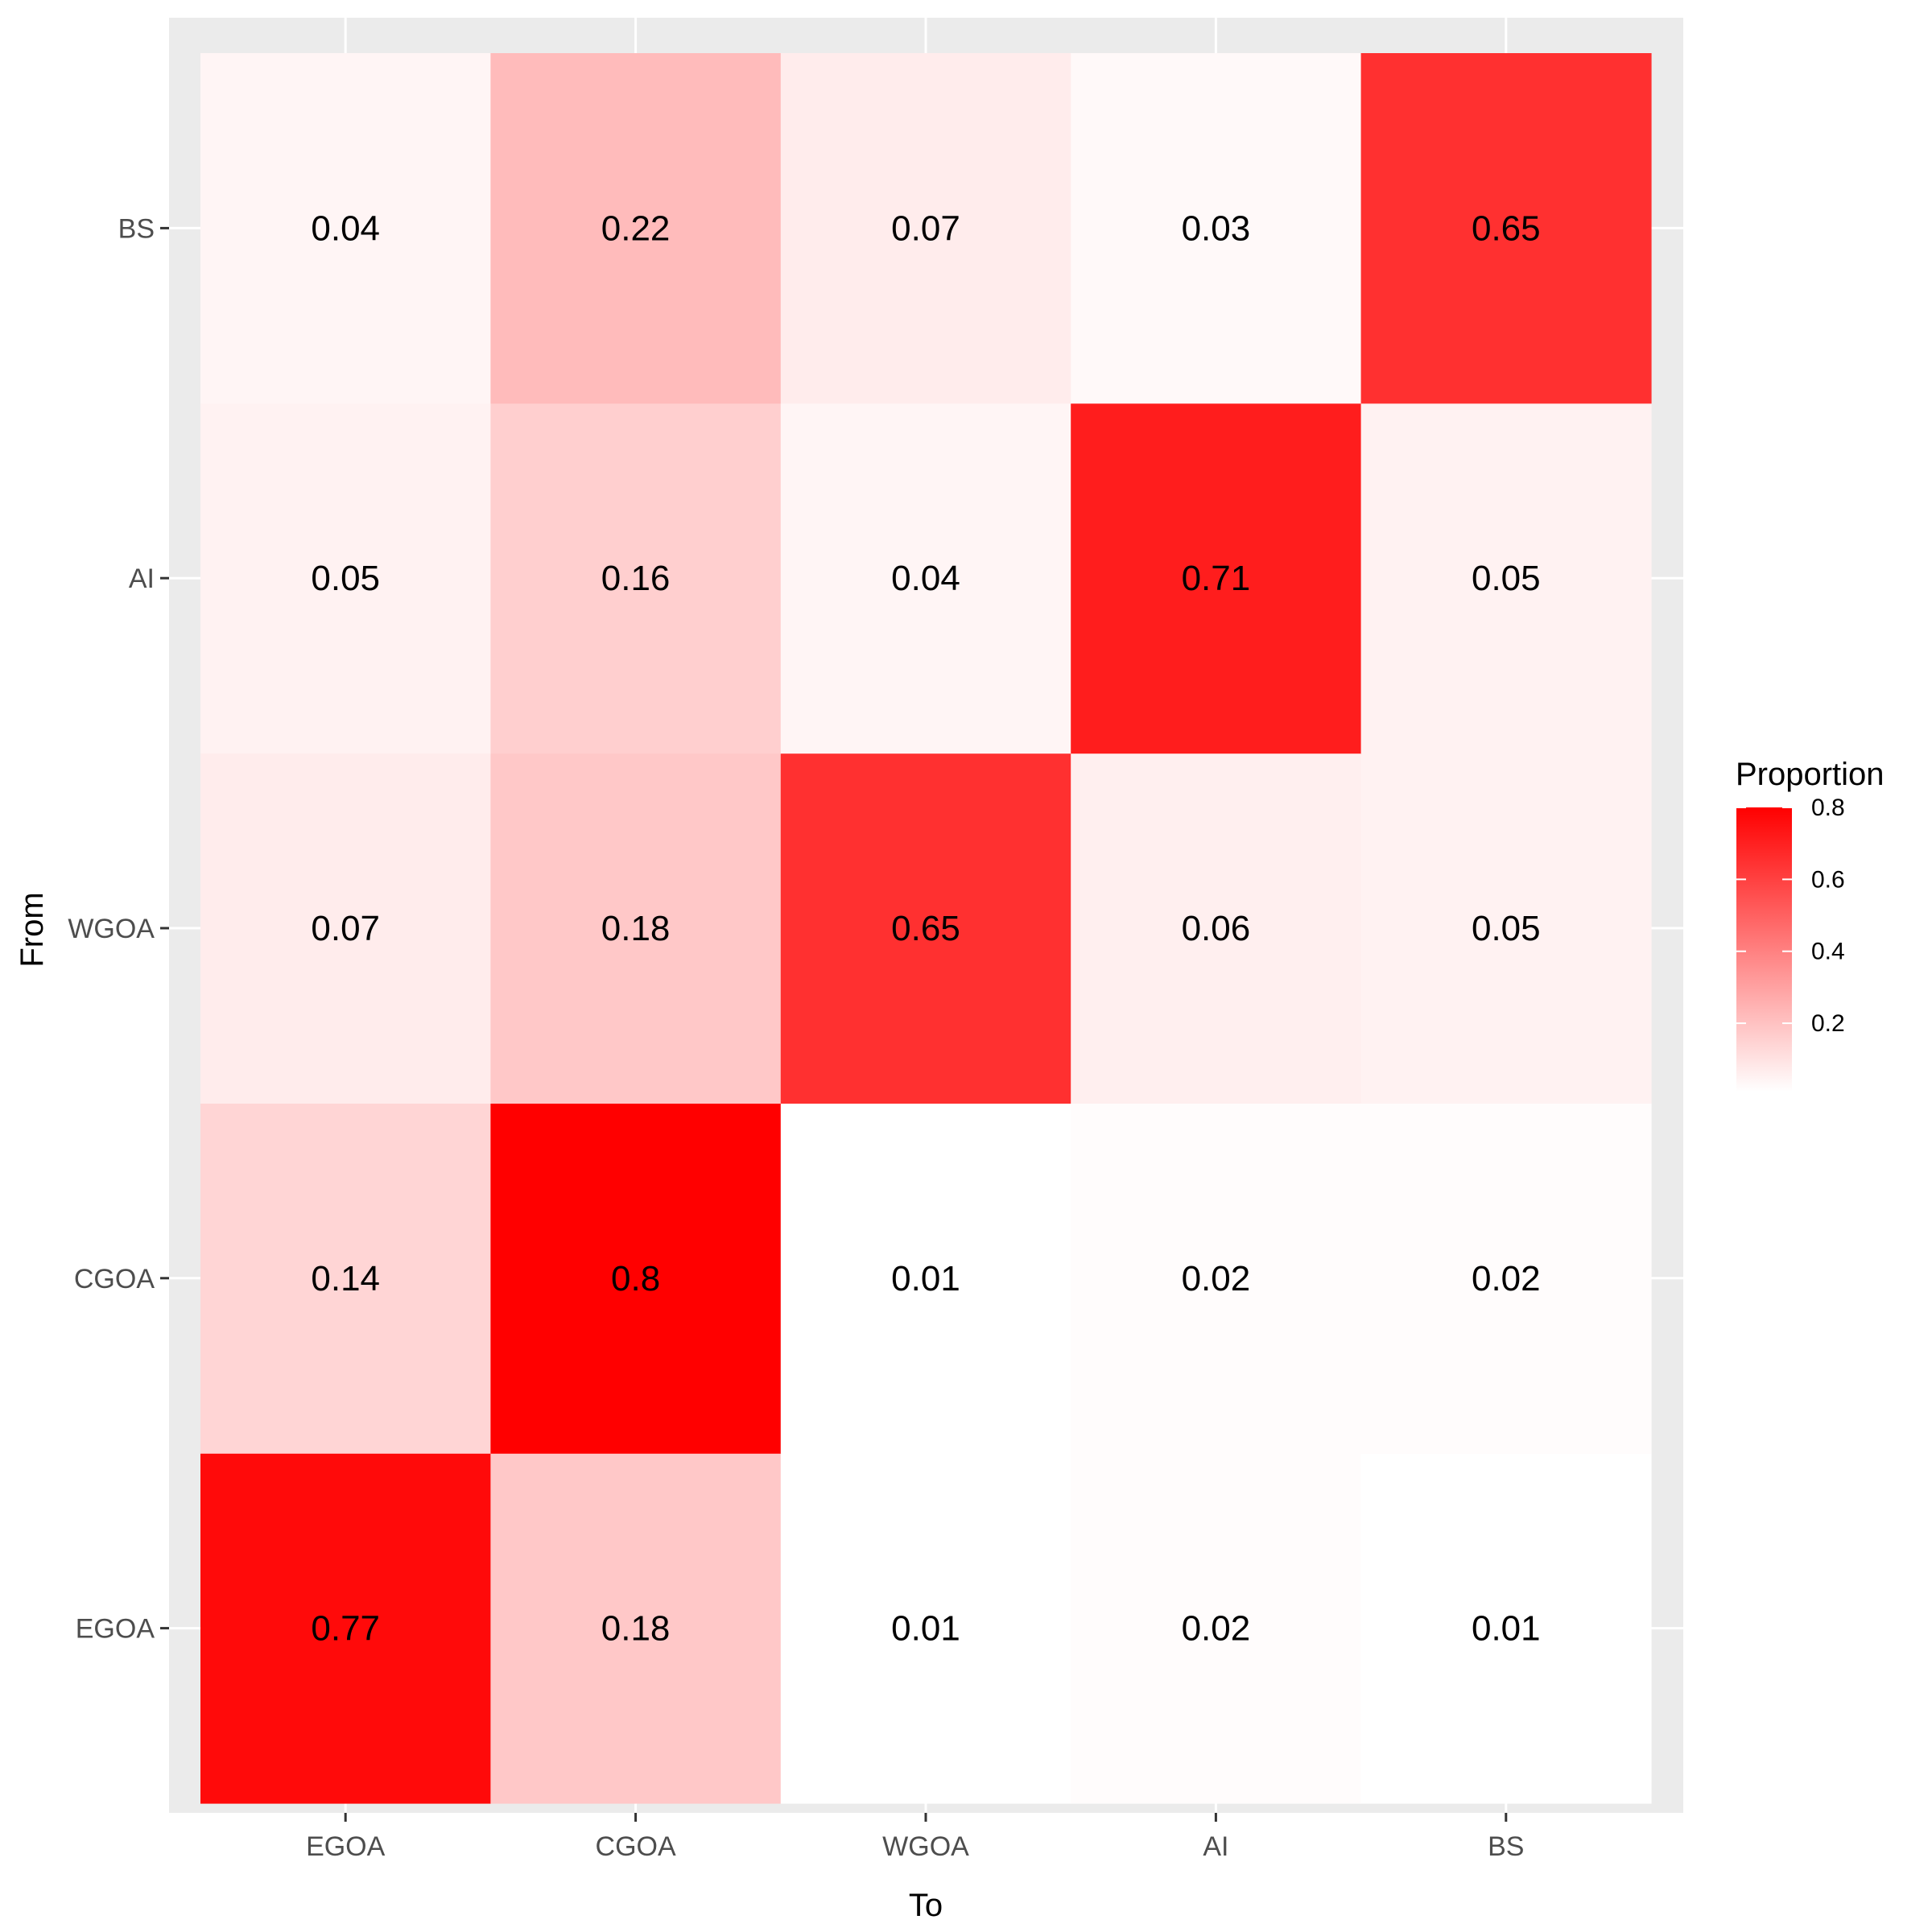  Describe the element at coordinates (926, 1905) in the screenshot. I see `x-axis-title: To` at that location.